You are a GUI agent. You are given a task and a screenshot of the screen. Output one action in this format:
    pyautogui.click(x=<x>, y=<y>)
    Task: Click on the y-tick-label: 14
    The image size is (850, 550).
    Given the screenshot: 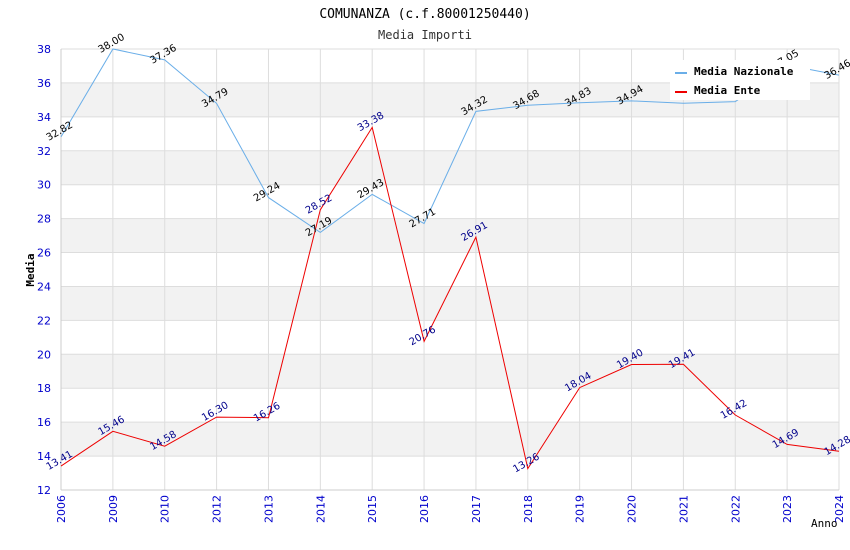 What is the action you would take?
    pyautogui.click(x=44, y=456)
    